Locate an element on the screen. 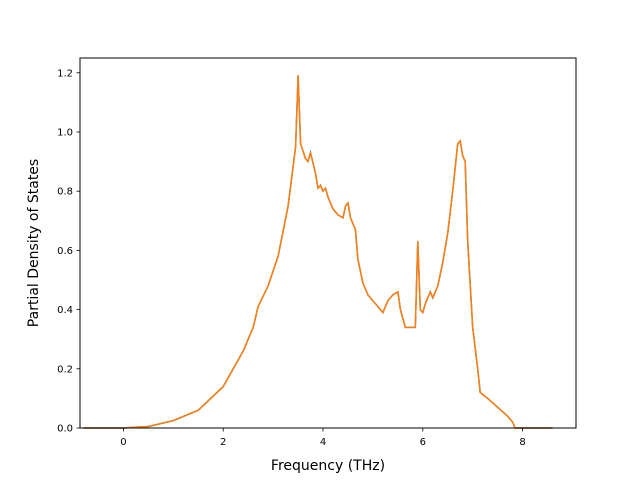 The image size is (640, 480). x-tick-label: 8 is located at coordinates (522, 442).